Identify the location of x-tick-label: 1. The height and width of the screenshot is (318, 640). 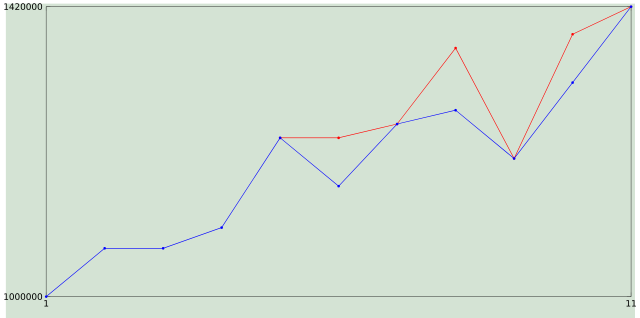
(46, 303).